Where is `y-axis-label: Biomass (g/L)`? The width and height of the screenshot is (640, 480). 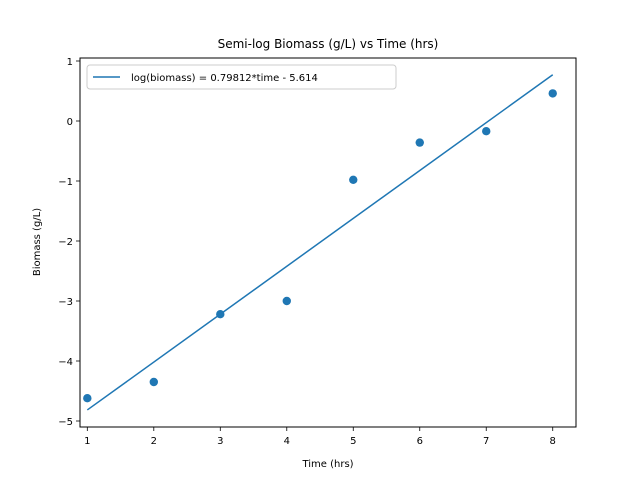
y-axis-label: Biomass (g/L) is located at coordinates (37, 242).